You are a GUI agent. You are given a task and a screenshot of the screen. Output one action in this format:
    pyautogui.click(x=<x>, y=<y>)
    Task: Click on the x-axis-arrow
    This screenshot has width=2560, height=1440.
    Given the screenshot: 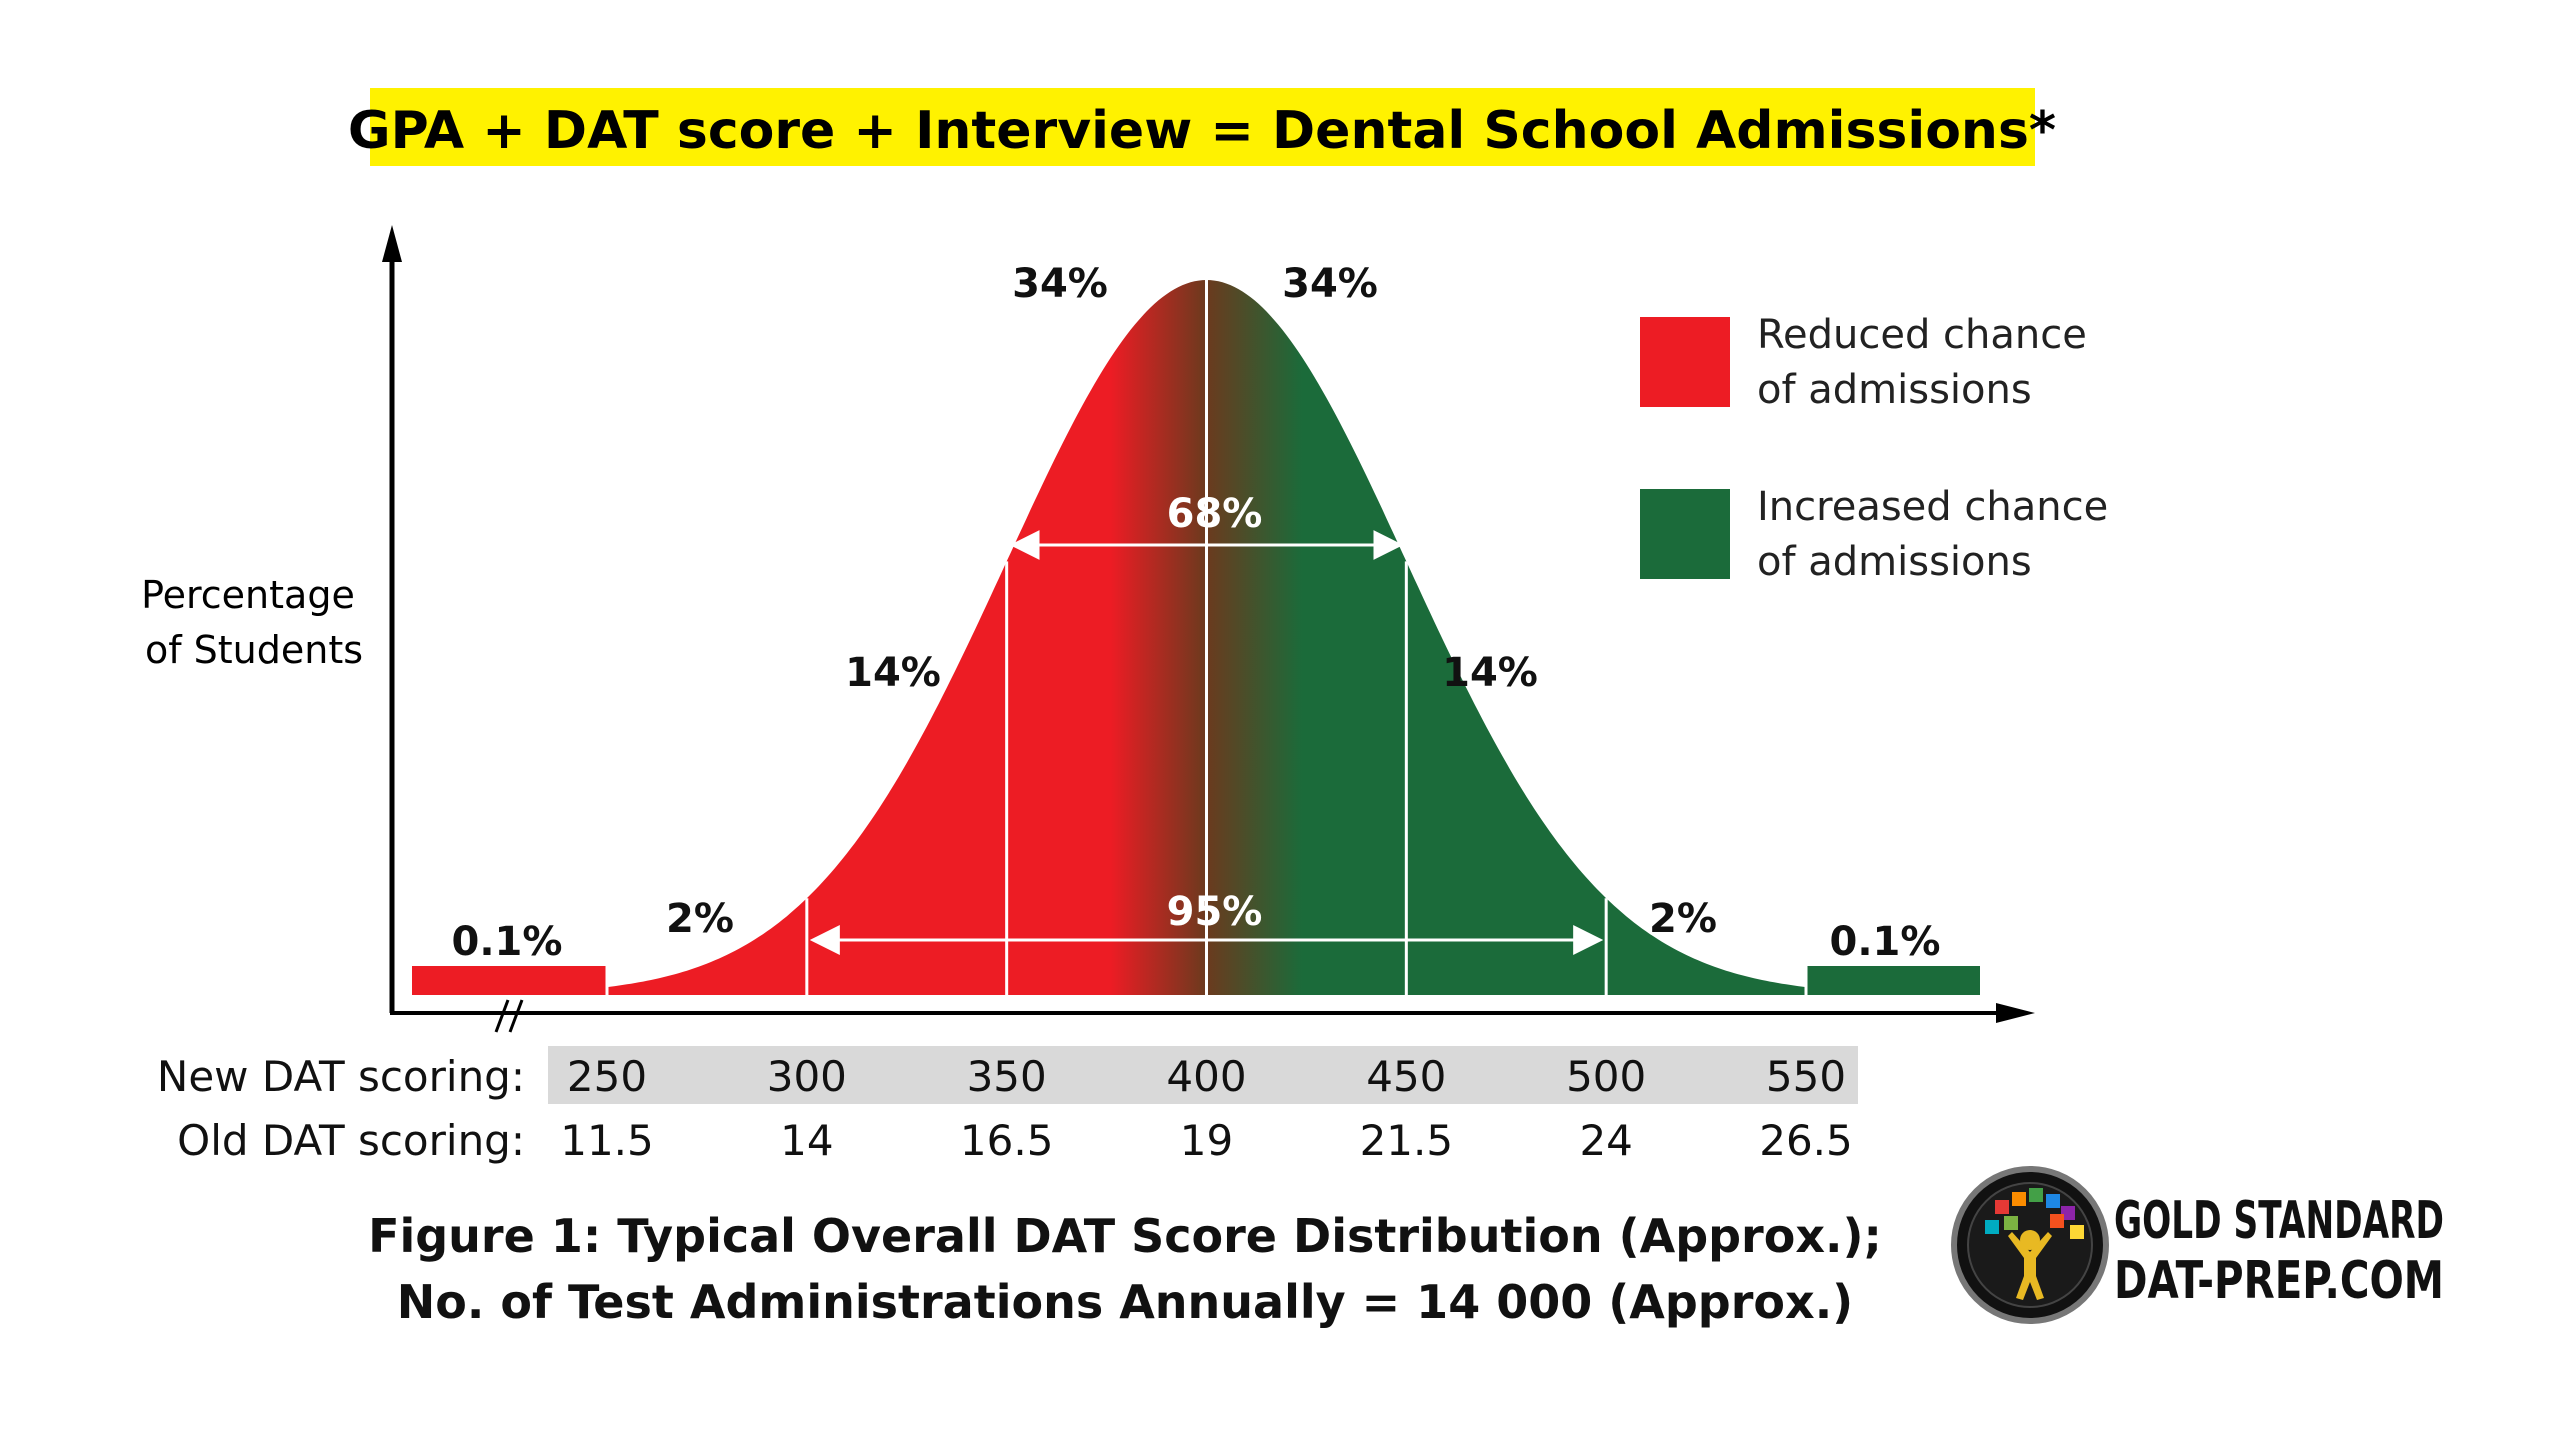 What is the action you would take?
    pyautogui.click(x=2015, y=1013)
    